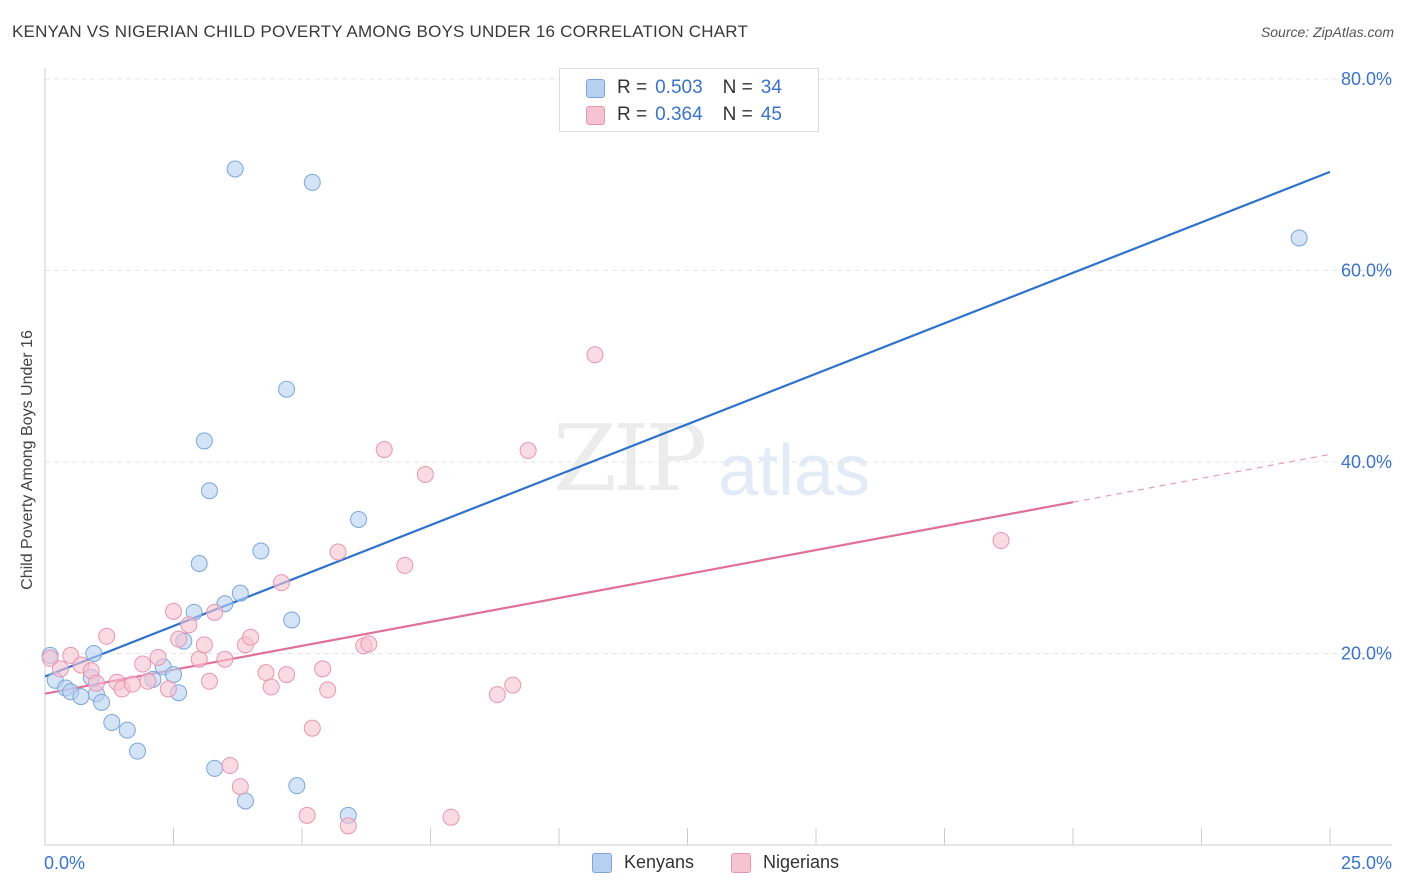 Image resolution: width=1406 pixels, height=892 pixels. Describe the element at coordinates (1366, 462) in the screenshot. I see `y-tick-label: 40.0%` at that location.